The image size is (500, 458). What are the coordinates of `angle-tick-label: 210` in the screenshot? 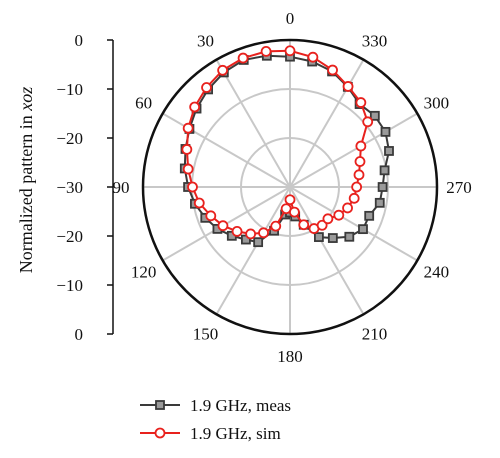 It's located at (375, 333).